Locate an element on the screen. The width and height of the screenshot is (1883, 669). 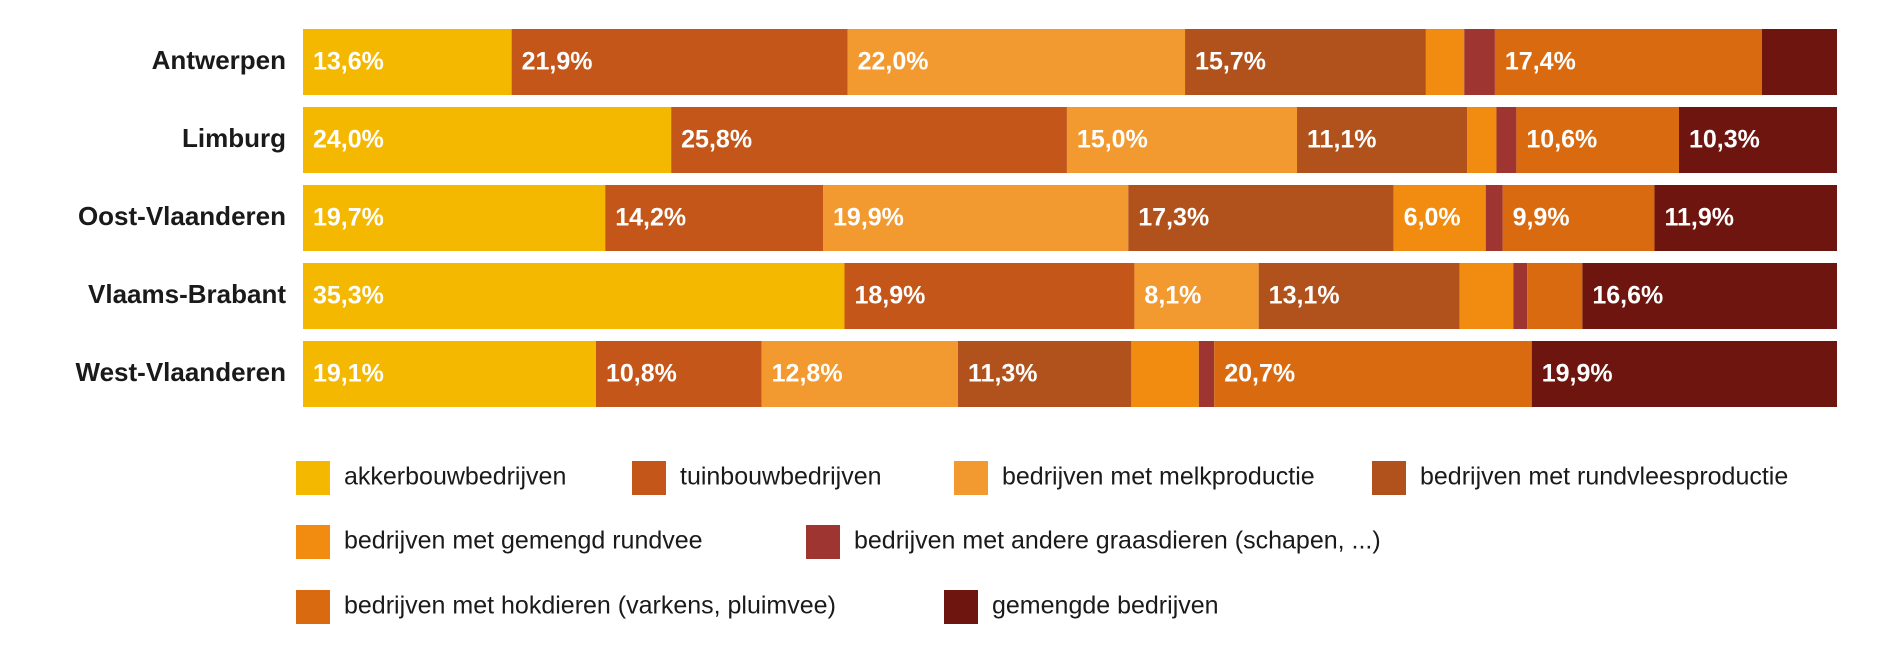
category-label: Limburg is located at coordinates (234, 138).